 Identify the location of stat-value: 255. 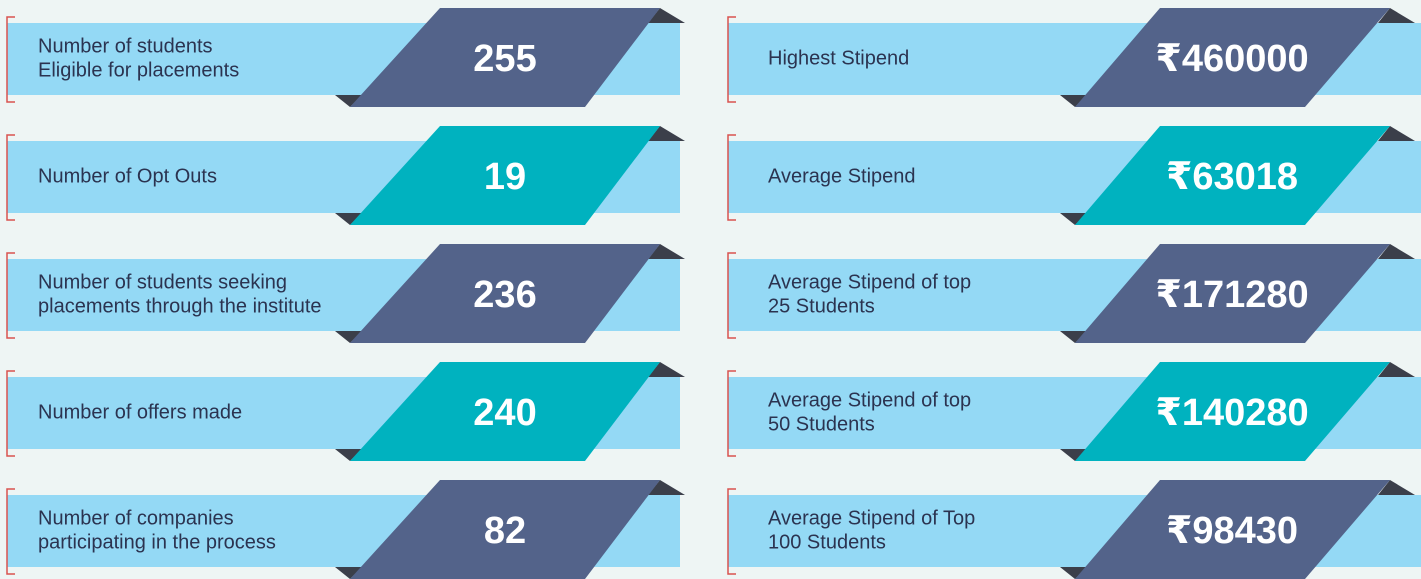
(504, 59).